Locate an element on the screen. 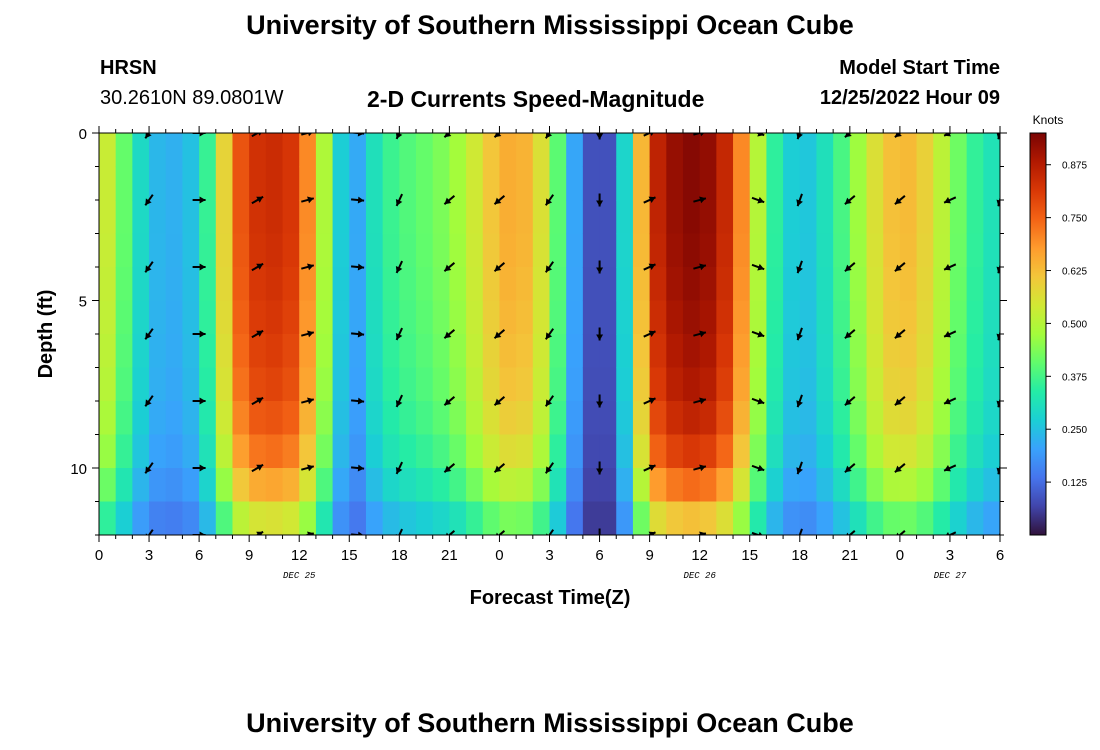 The image size is (1100, 750). x-tick-label: 3 is located at coordinates (149, 555).